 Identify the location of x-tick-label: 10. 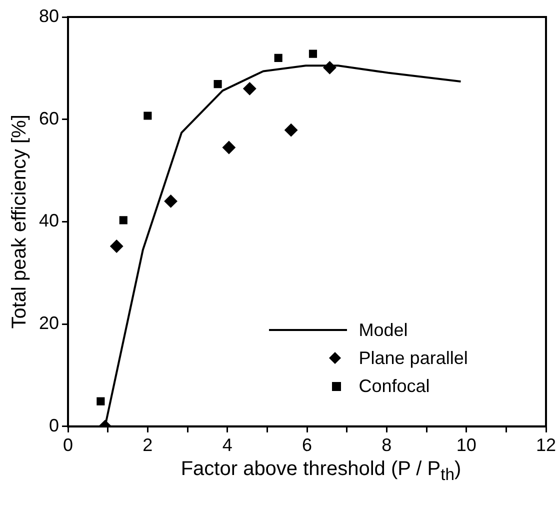
(466, 445).